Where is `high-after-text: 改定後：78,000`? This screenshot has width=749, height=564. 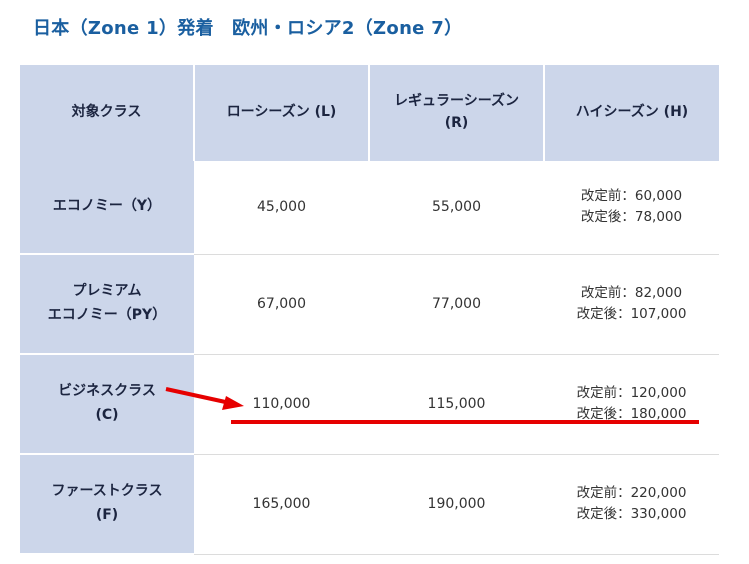 high-after-text: 改定後：78,000 is located at coordinates (631, 217).